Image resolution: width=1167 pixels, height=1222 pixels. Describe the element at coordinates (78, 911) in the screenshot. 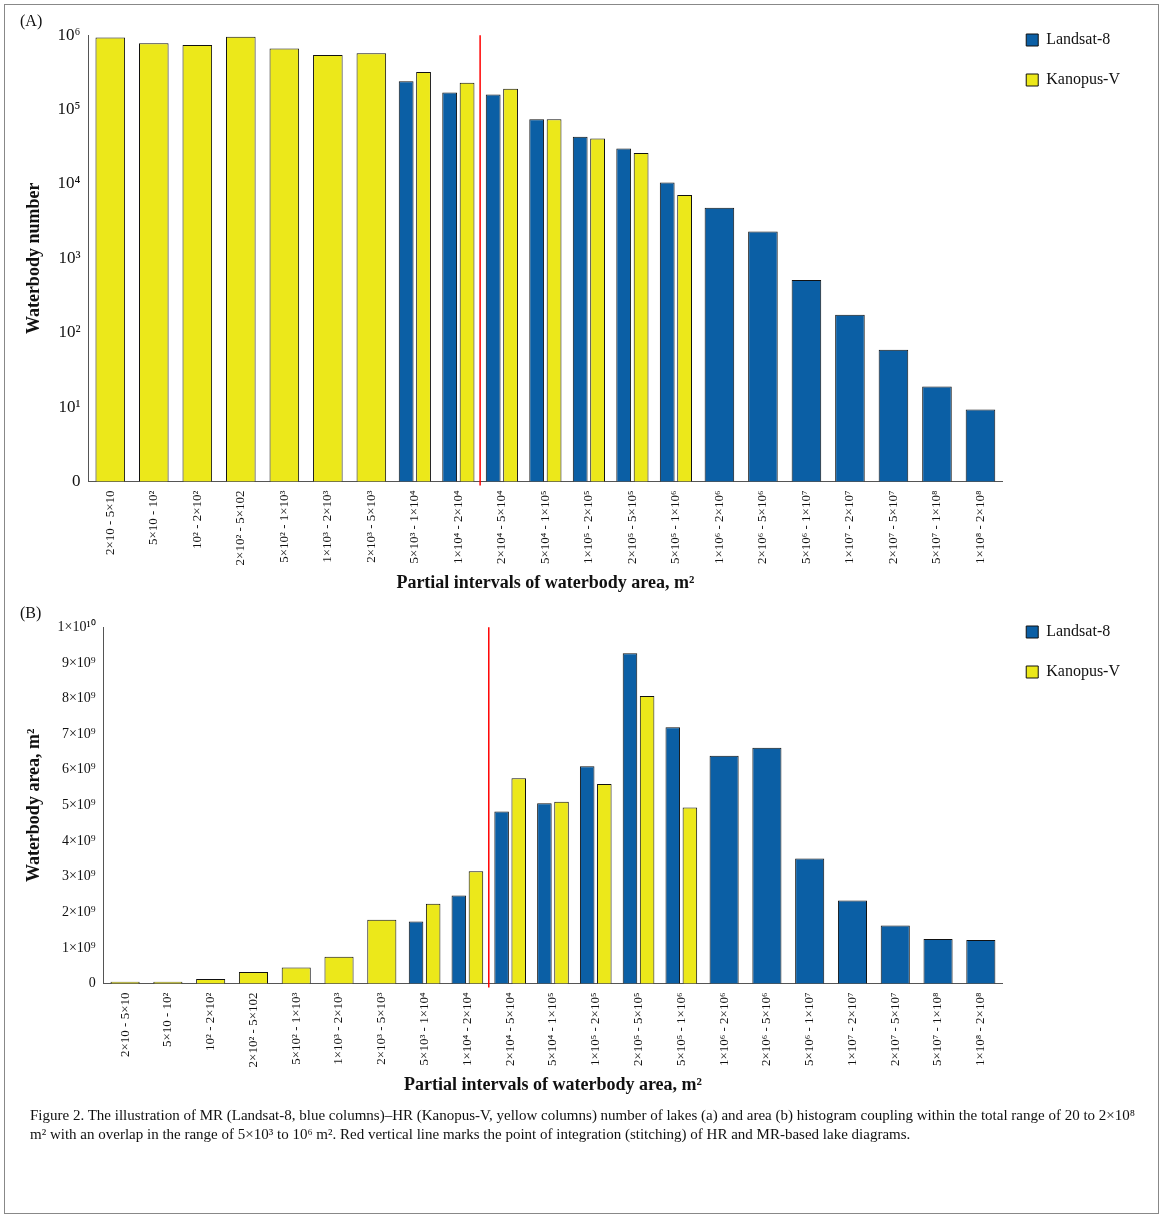

I see `y-tick-label: 2×10⁹` at that location.